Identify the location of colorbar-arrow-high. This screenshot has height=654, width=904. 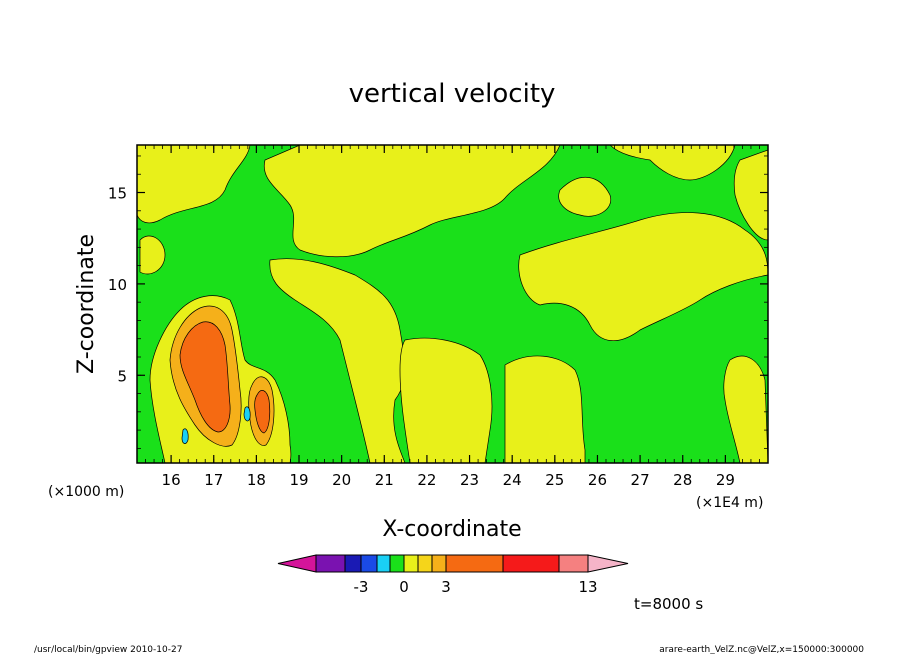
(608, 563).